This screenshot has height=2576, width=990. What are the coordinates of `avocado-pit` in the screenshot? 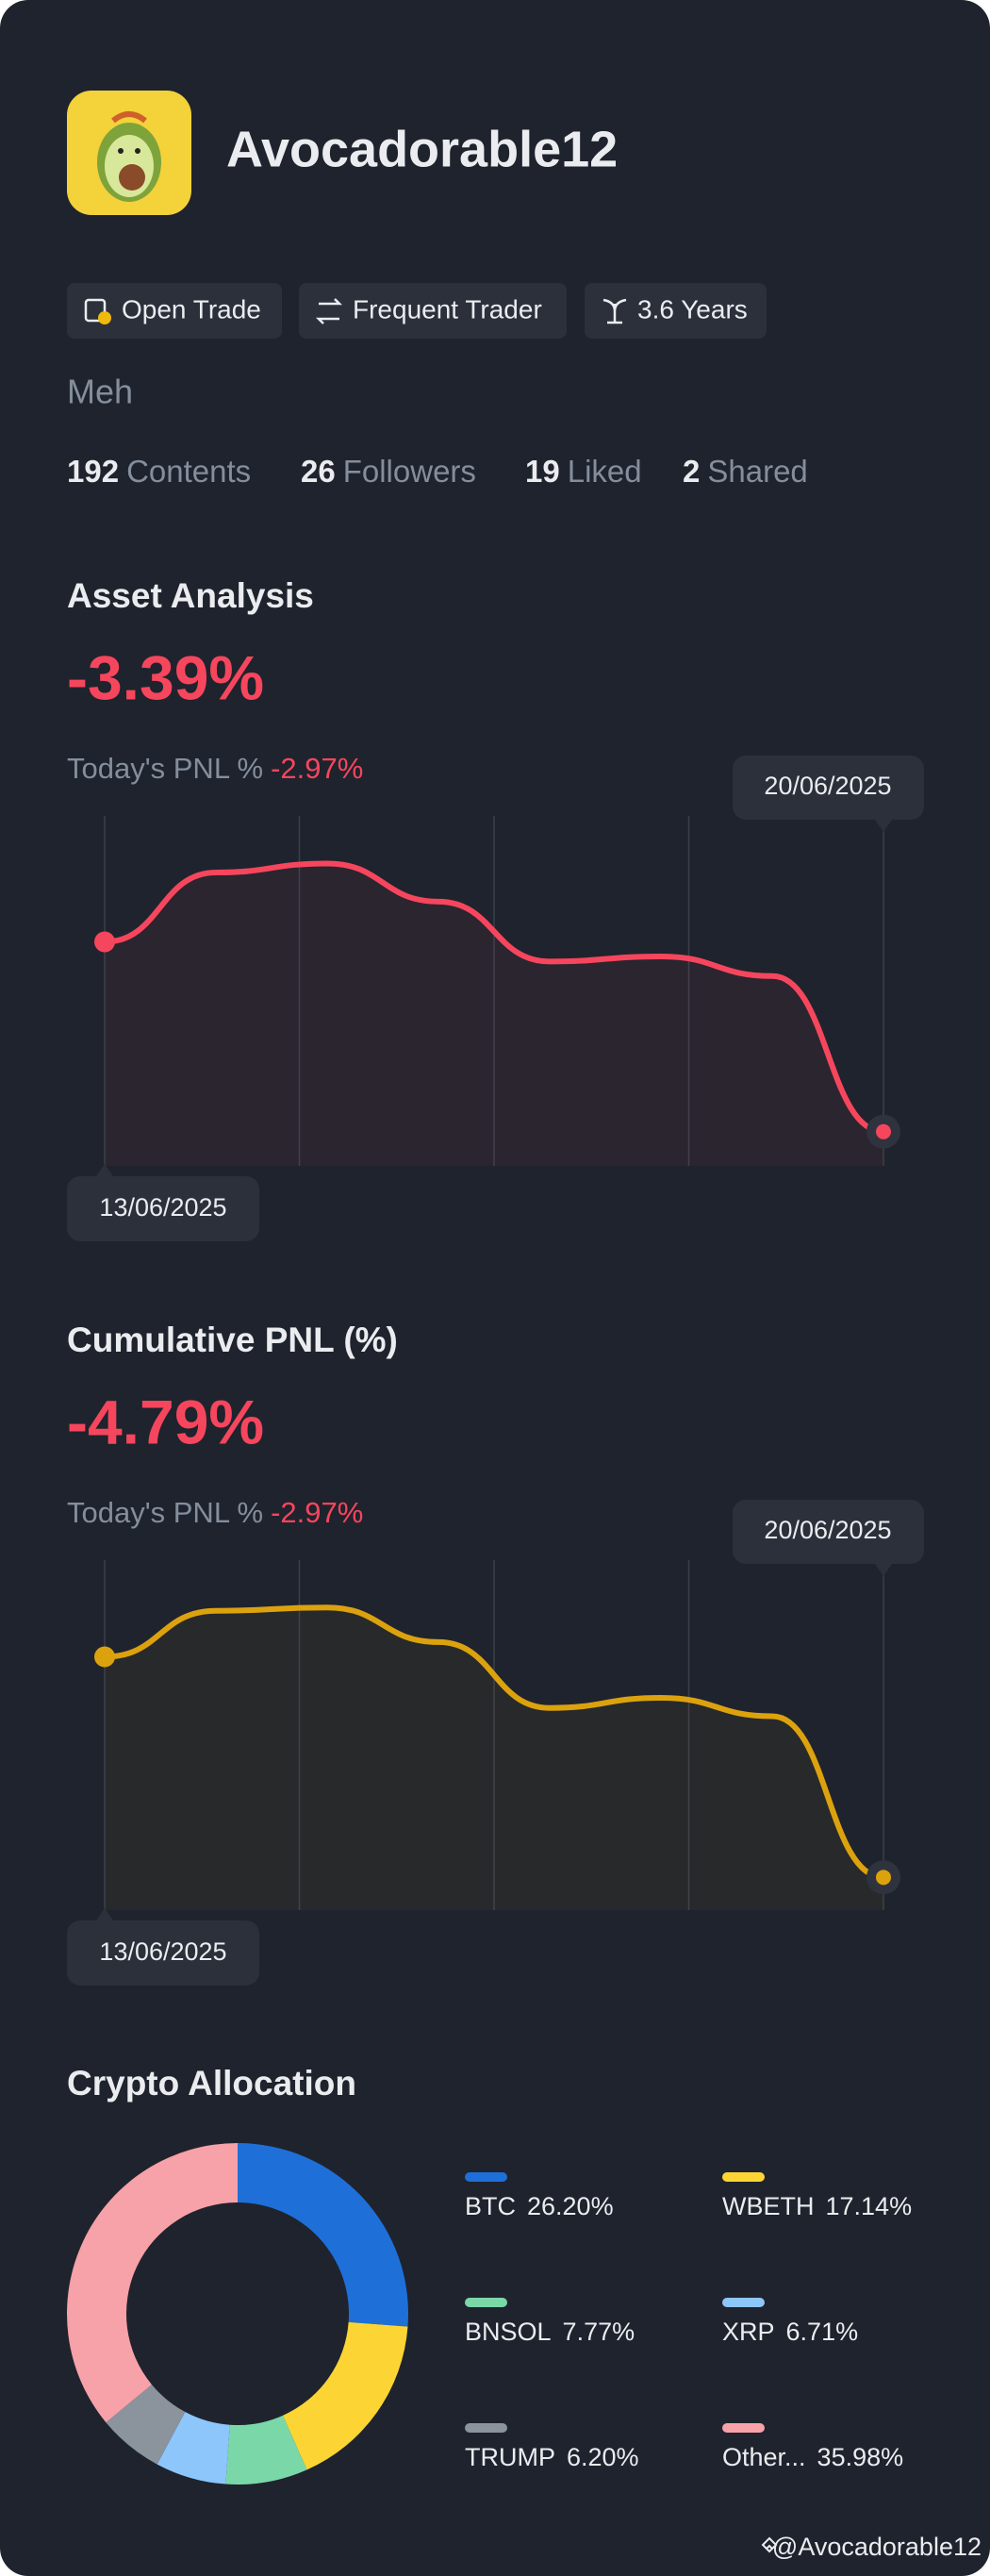 It's located at (132, 177).